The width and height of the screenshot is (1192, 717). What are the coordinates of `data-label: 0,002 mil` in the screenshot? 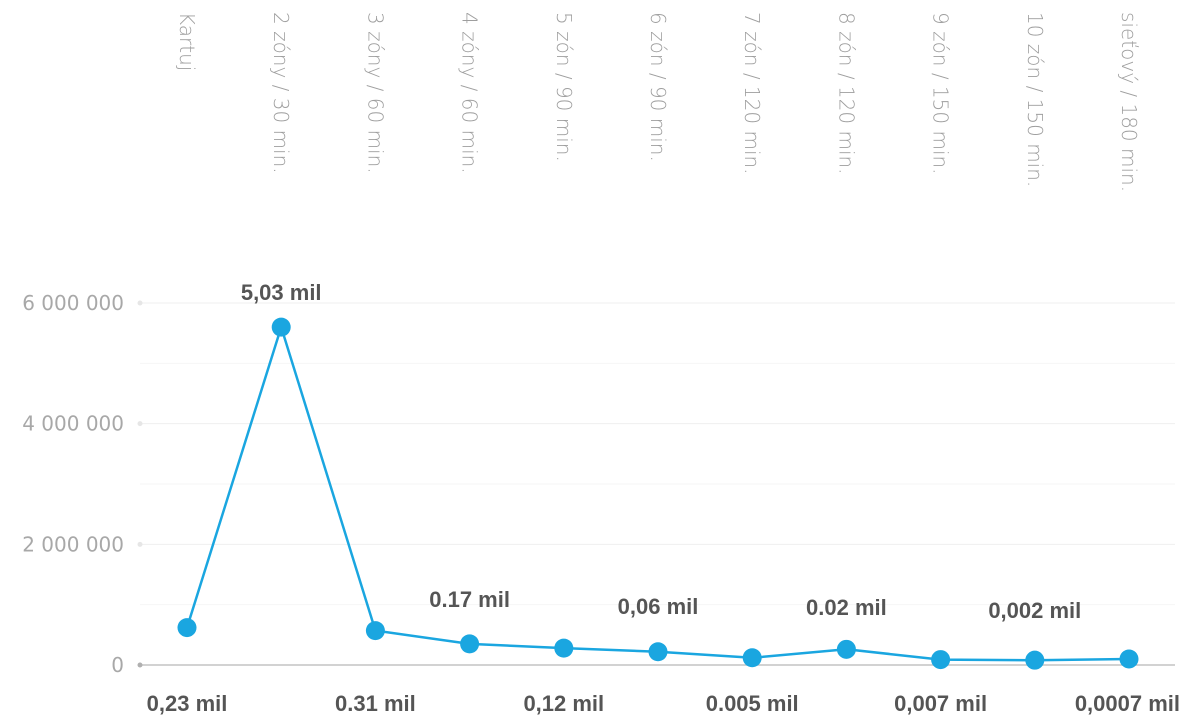 It's located at (1034, 610).